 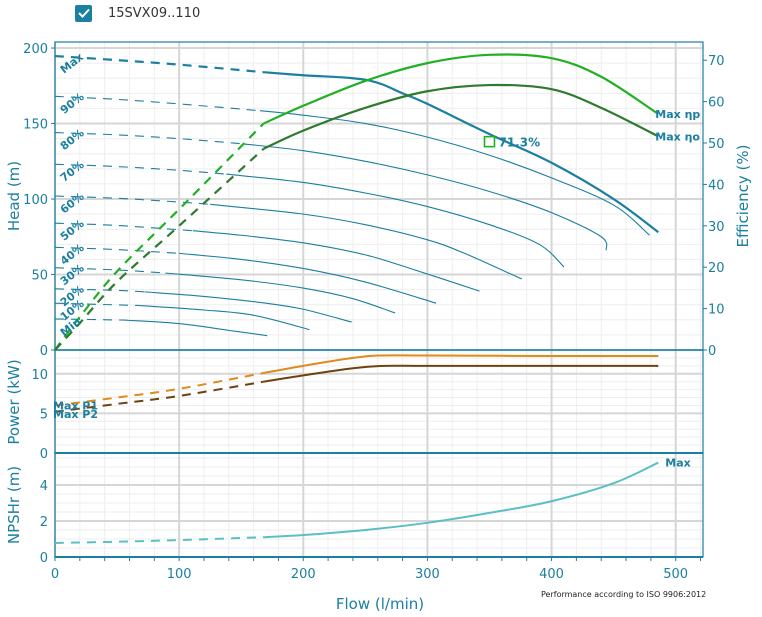 What do you see at coordinates (96, 304) in the screenshot?
I see `head-curve-10pct-dashed` at bounding box center [96, 304].